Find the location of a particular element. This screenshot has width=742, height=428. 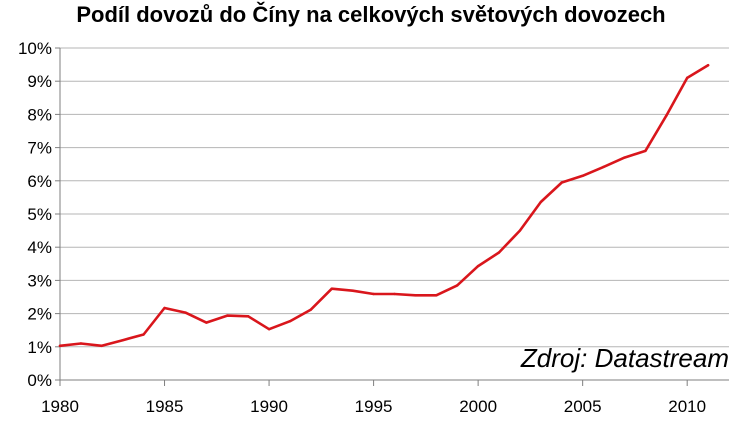

y-tick-label: 6% is located at coordinates (39, 181).